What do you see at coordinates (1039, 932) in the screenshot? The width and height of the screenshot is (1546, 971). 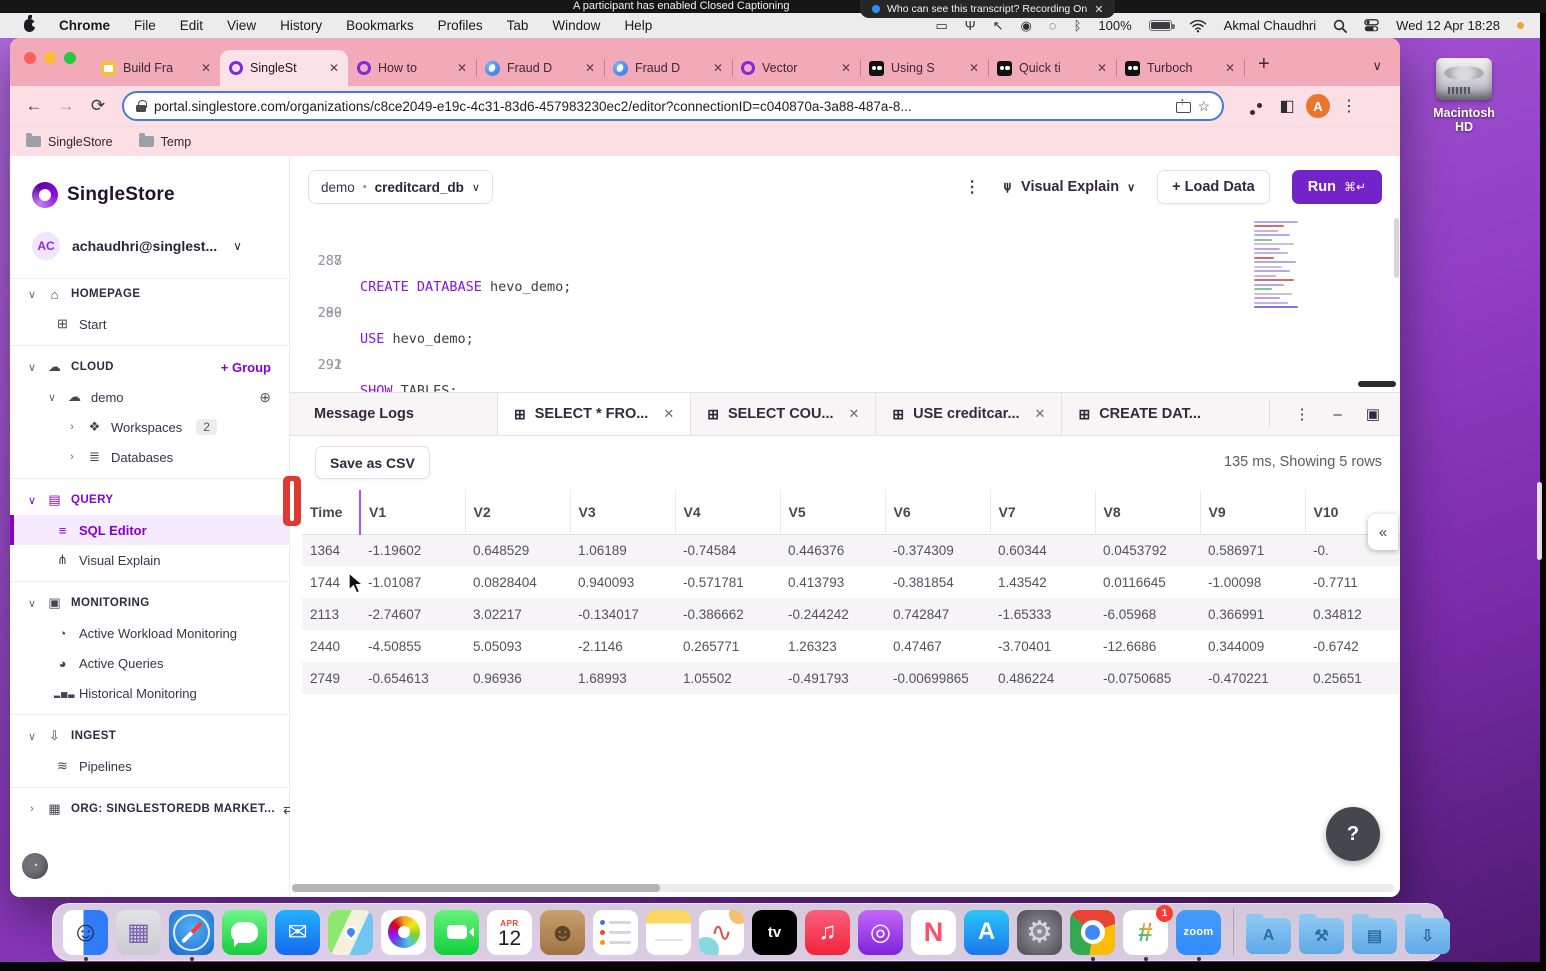 I see `system-settings-icon: ⚙` at bounding box center [1039, 932].